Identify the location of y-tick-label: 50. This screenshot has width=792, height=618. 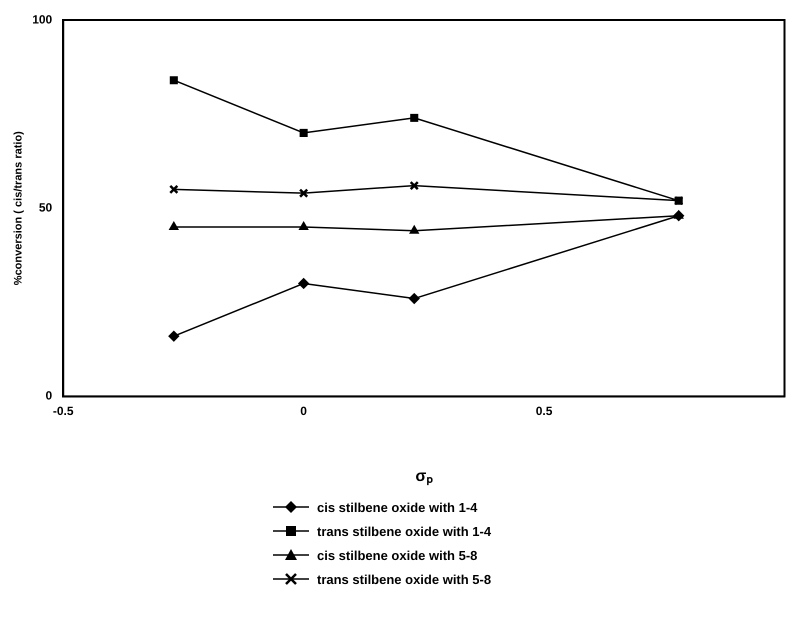
(45, 207).